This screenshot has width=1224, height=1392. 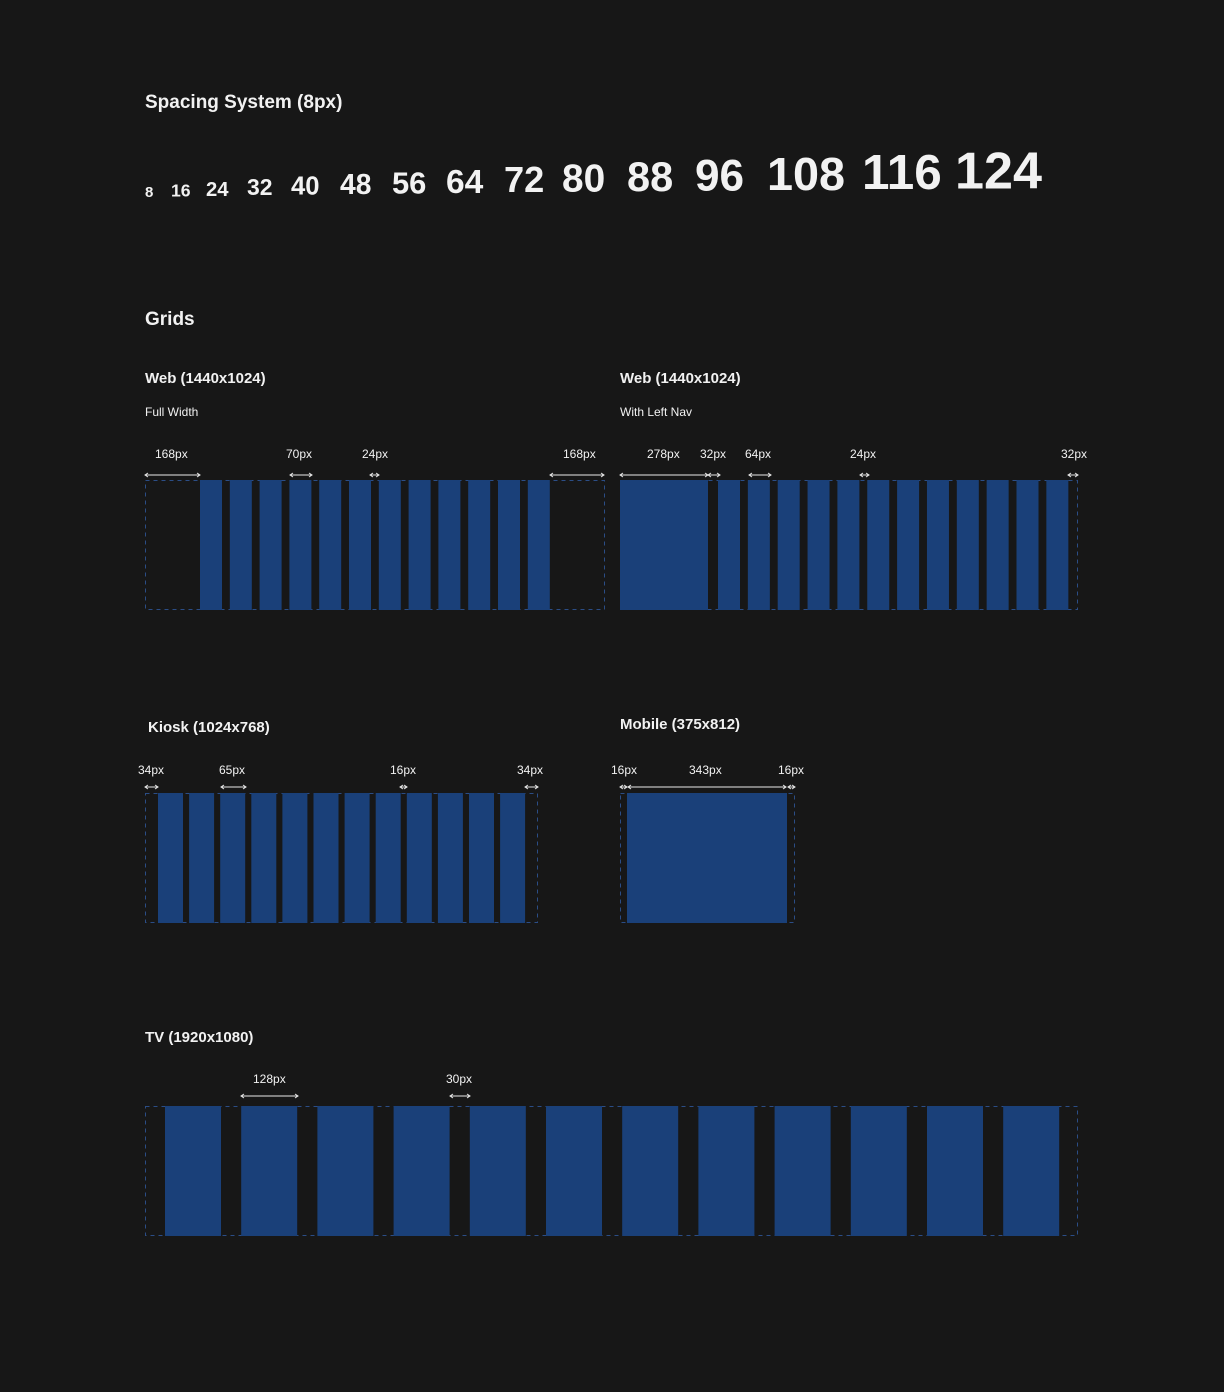 What do you see at coordinates (705, 770) in the screenshot?
I see `measure-label: 343px` at bounding box center [705, 770].